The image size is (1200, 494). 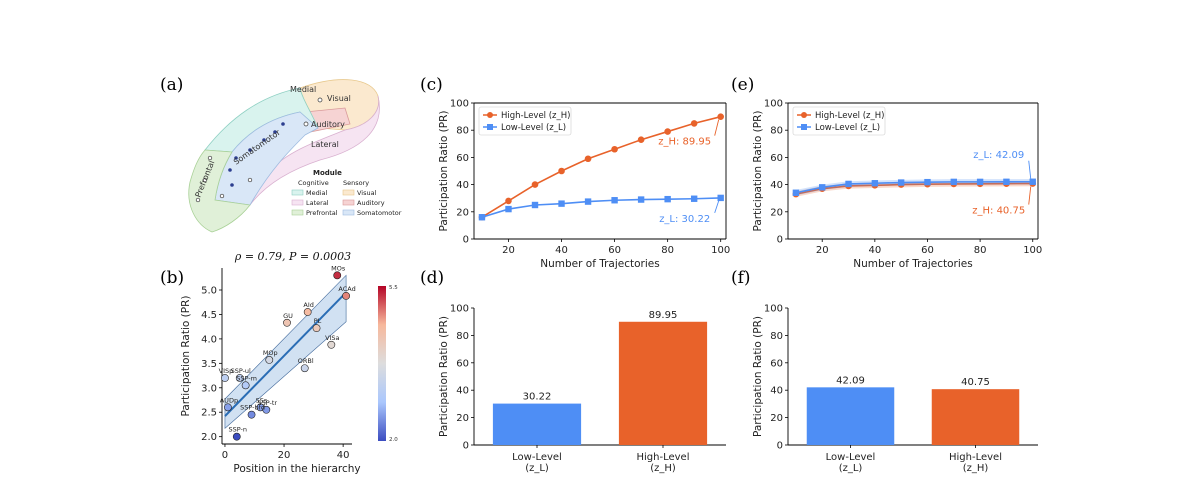 I want to click on b-point-acad, so click(x=346, y=295).